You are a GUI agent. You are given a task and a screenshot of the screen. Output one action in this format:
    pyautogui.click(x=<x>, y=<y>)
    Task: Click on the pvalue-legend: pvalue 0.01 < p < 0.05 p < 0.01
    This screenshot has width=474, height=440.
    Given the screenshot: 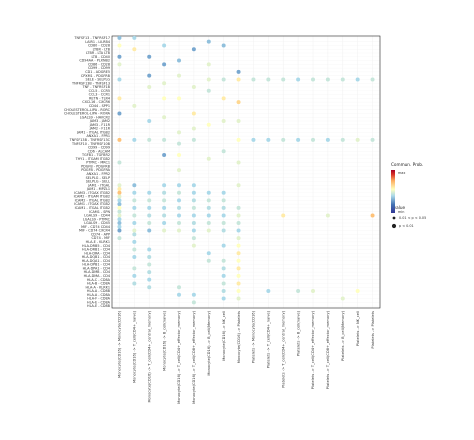 What is the action you would take?
    pyautogui.click(x=408, y=217)
    